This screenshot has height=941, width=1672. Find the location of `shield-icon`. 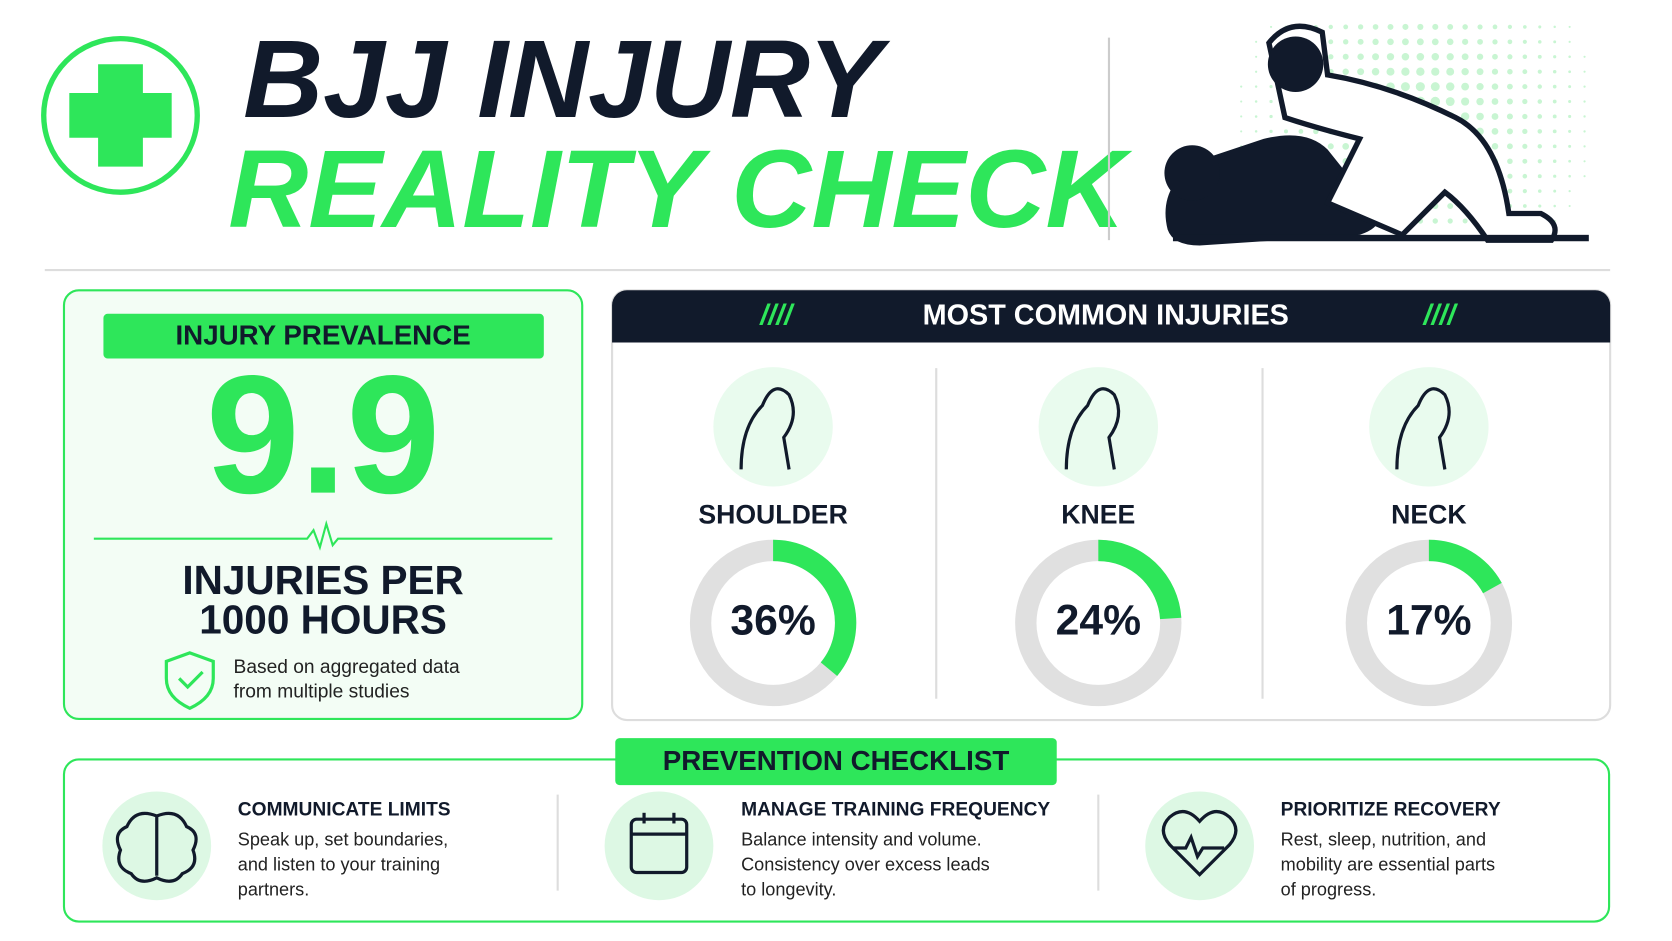

shield-icon is located at coordinates (189, 681).